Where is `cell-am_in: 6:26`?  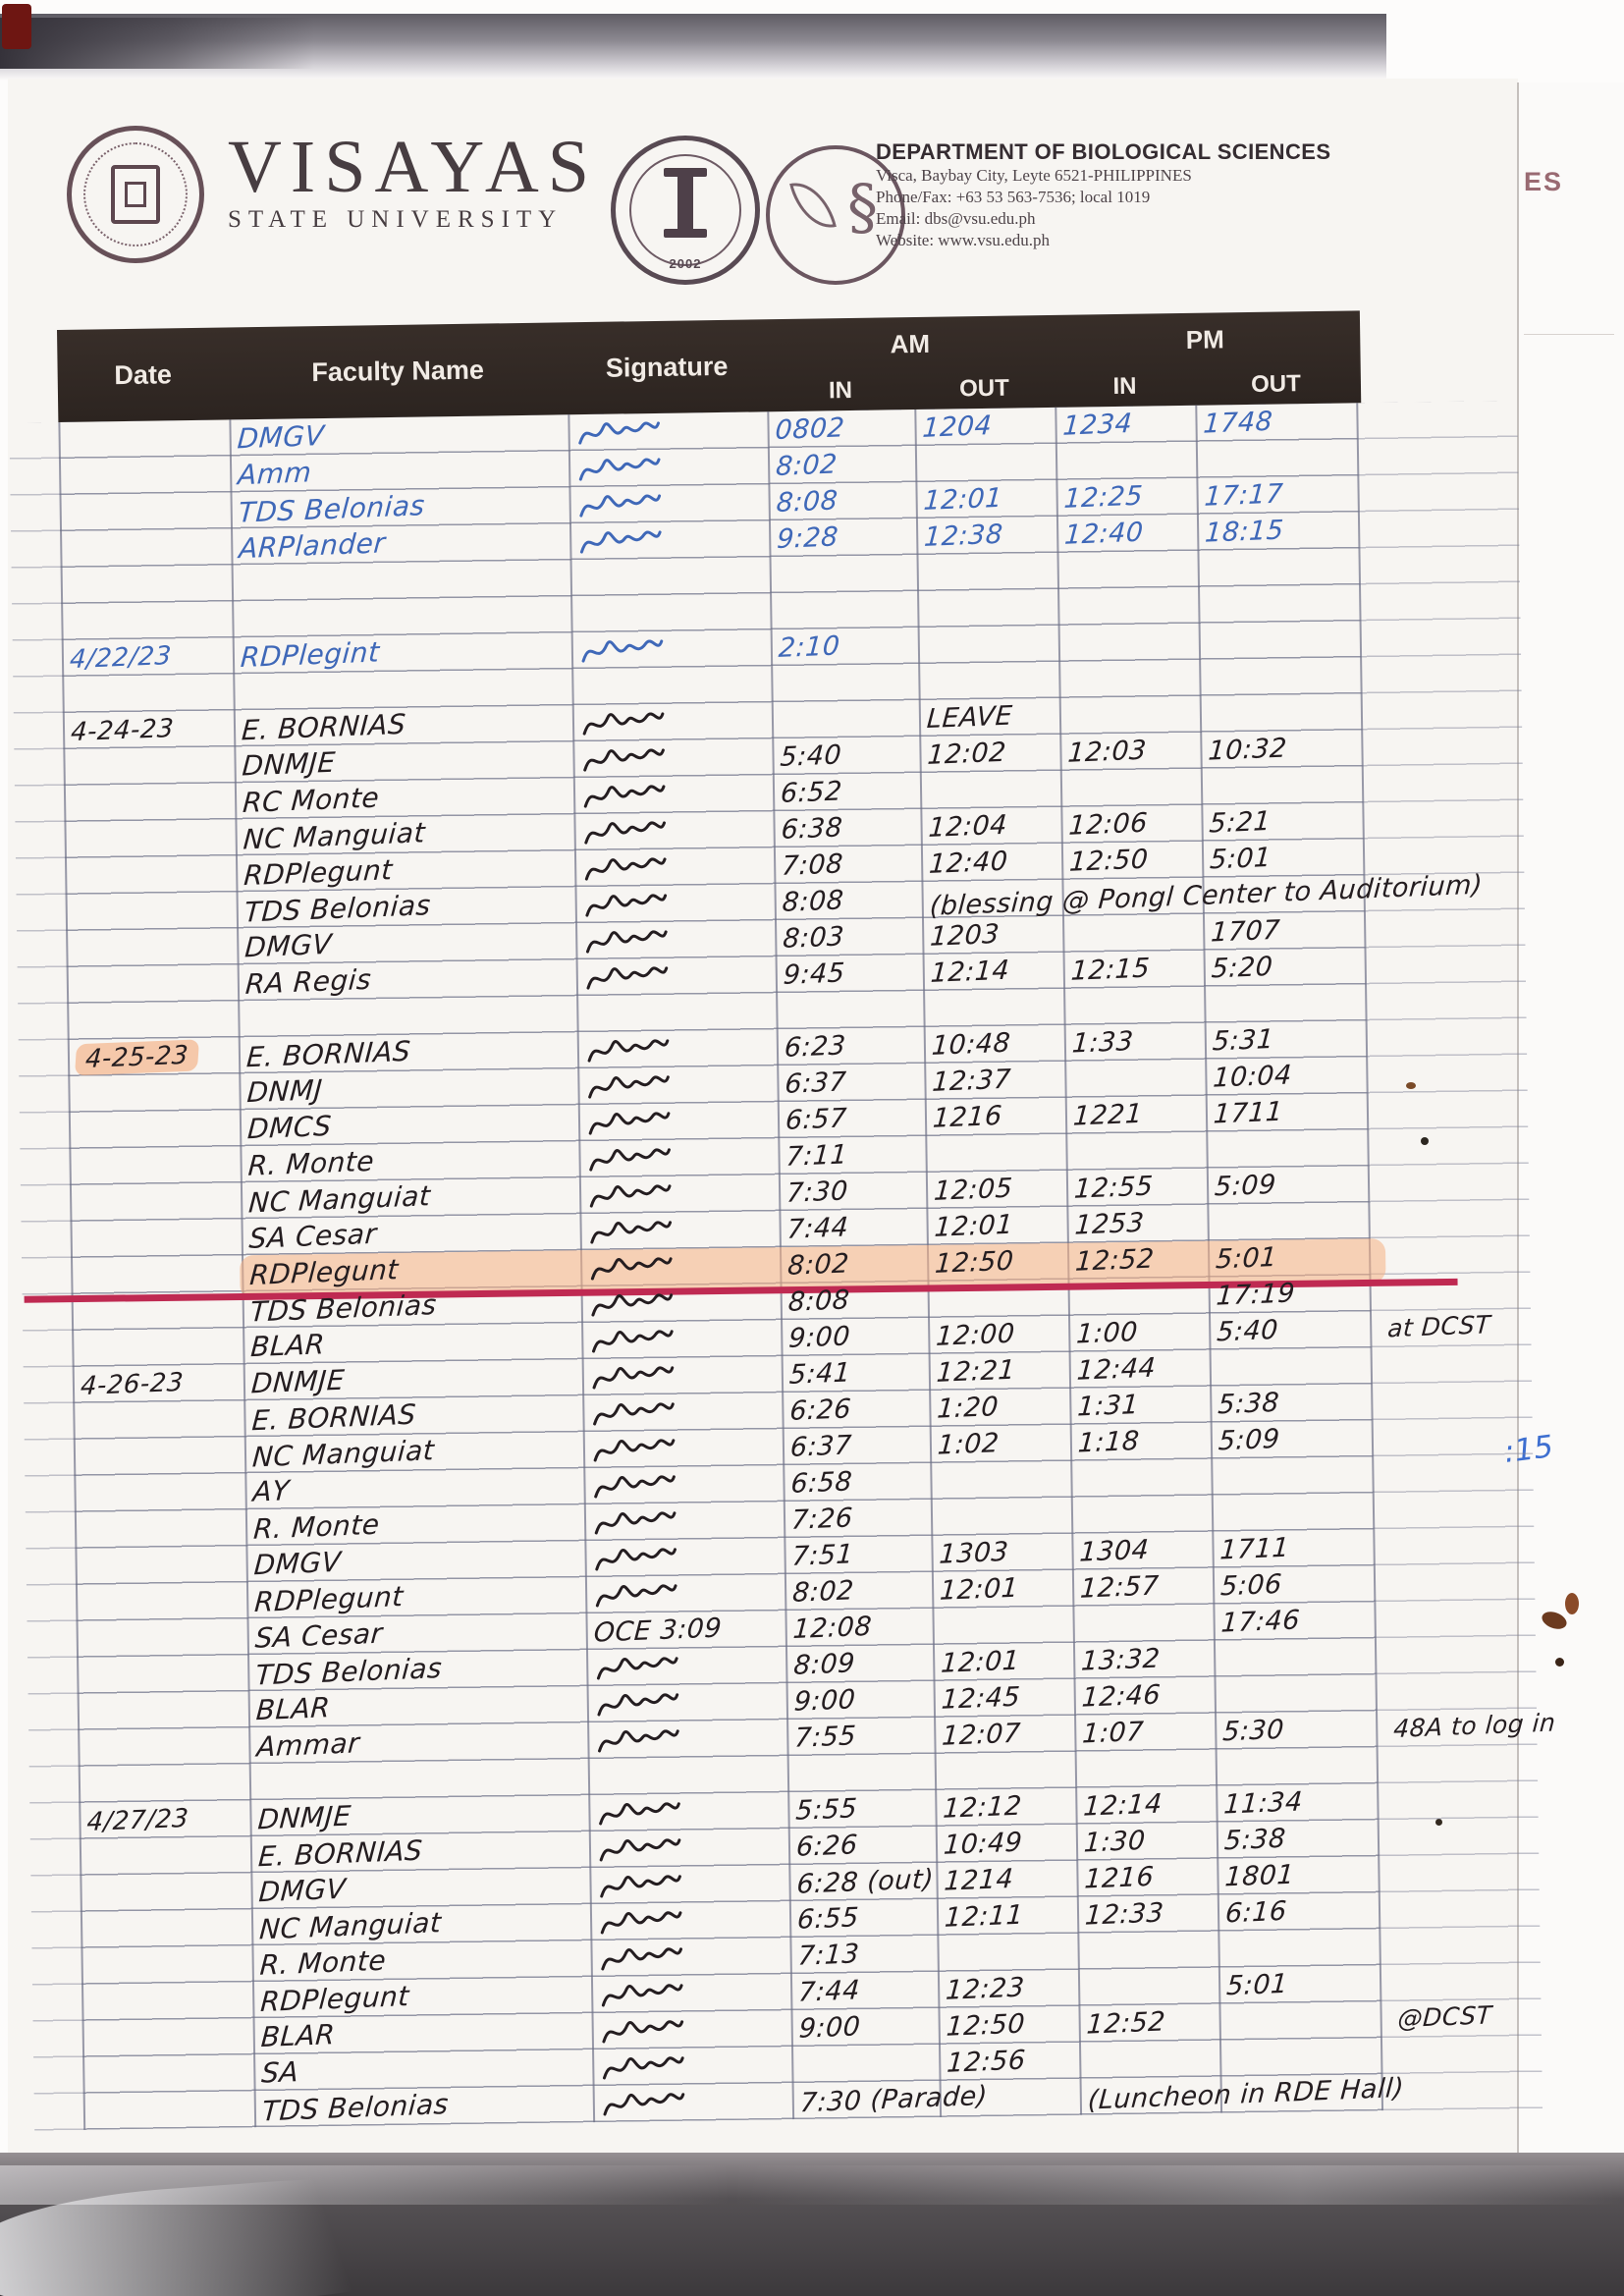
cell-am_in: 6:26 is located at coordinates (856, 1410).